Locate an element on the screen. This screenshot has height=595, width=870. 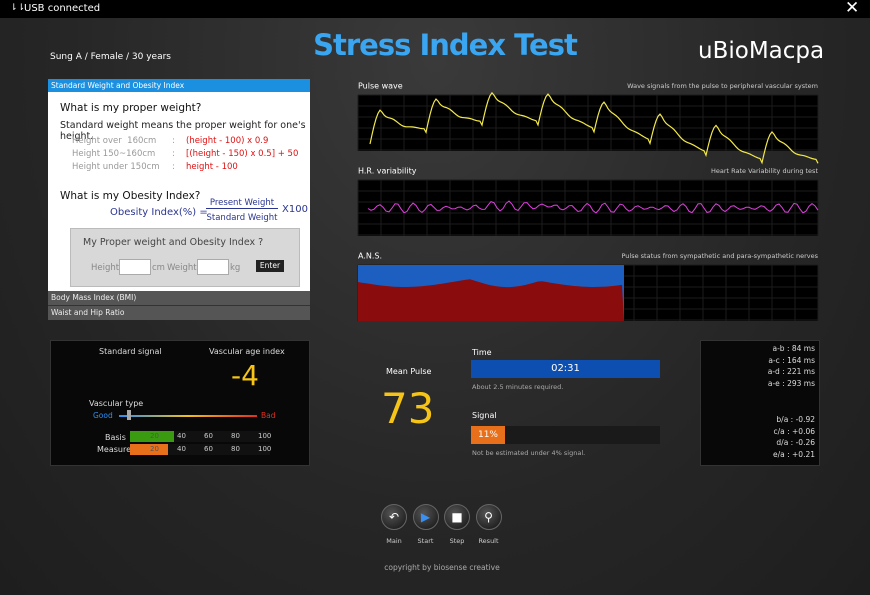
chart-subtitle: Heart Rate Variability during test is located at coordinates (764, 171).